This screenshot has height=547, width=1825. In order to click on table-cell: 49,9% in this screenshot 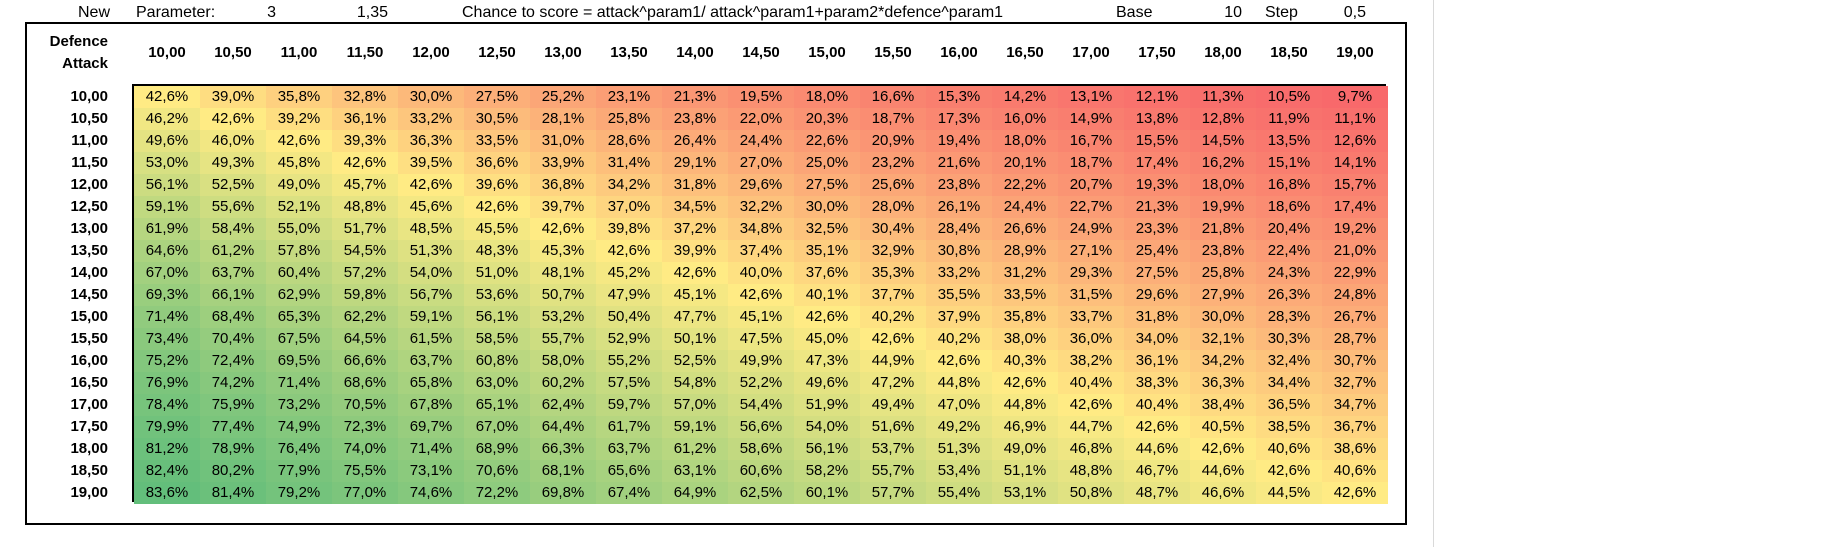, I will do `click(761, 361)`.